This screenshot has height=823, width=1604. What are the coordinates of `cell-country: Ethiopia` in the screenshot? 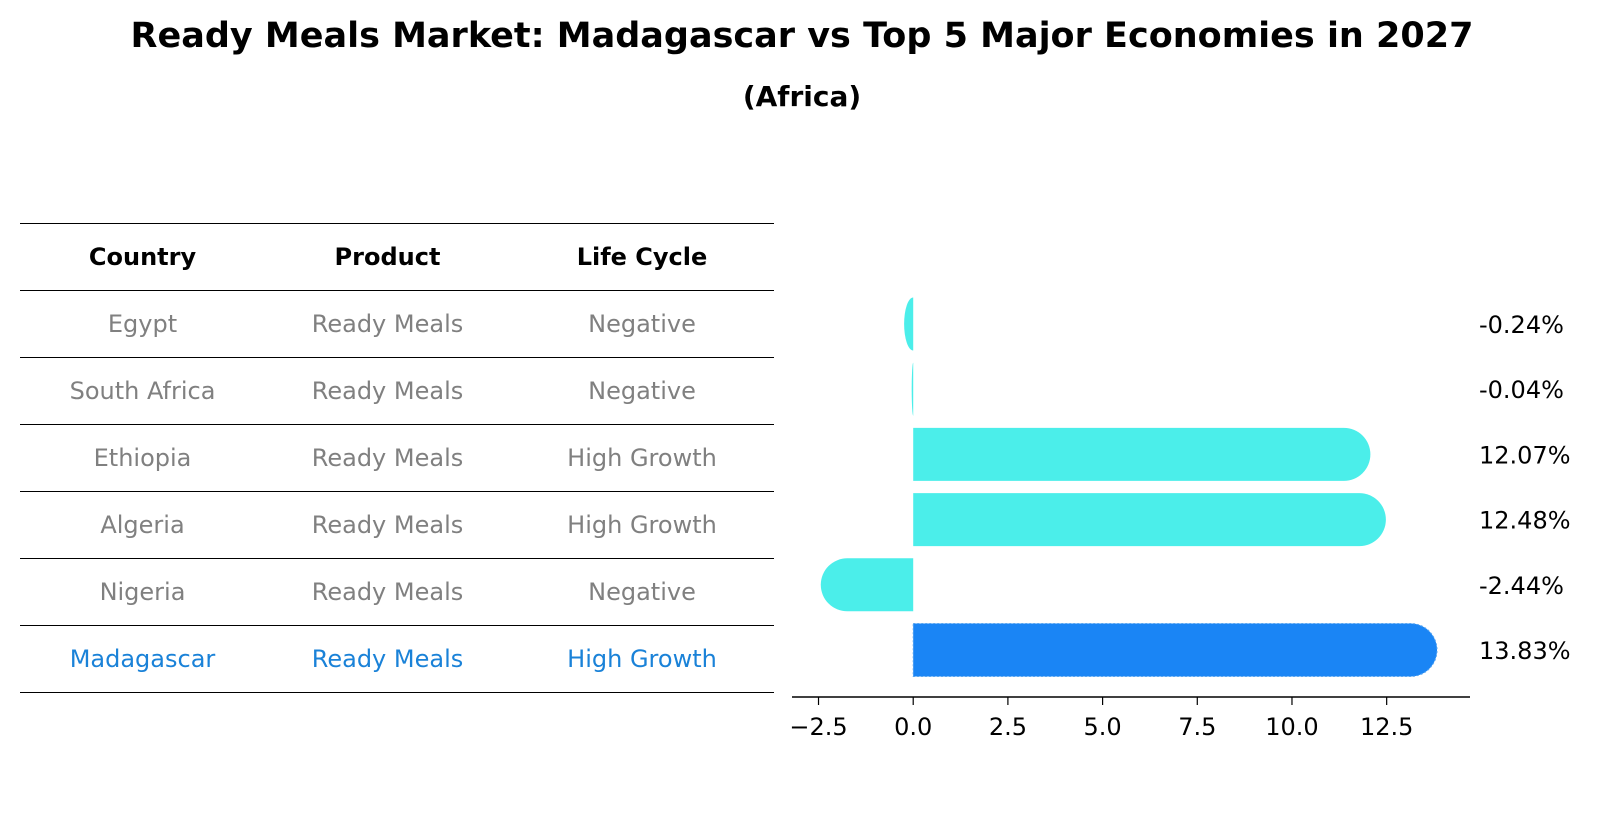 It's located at (142, 458).